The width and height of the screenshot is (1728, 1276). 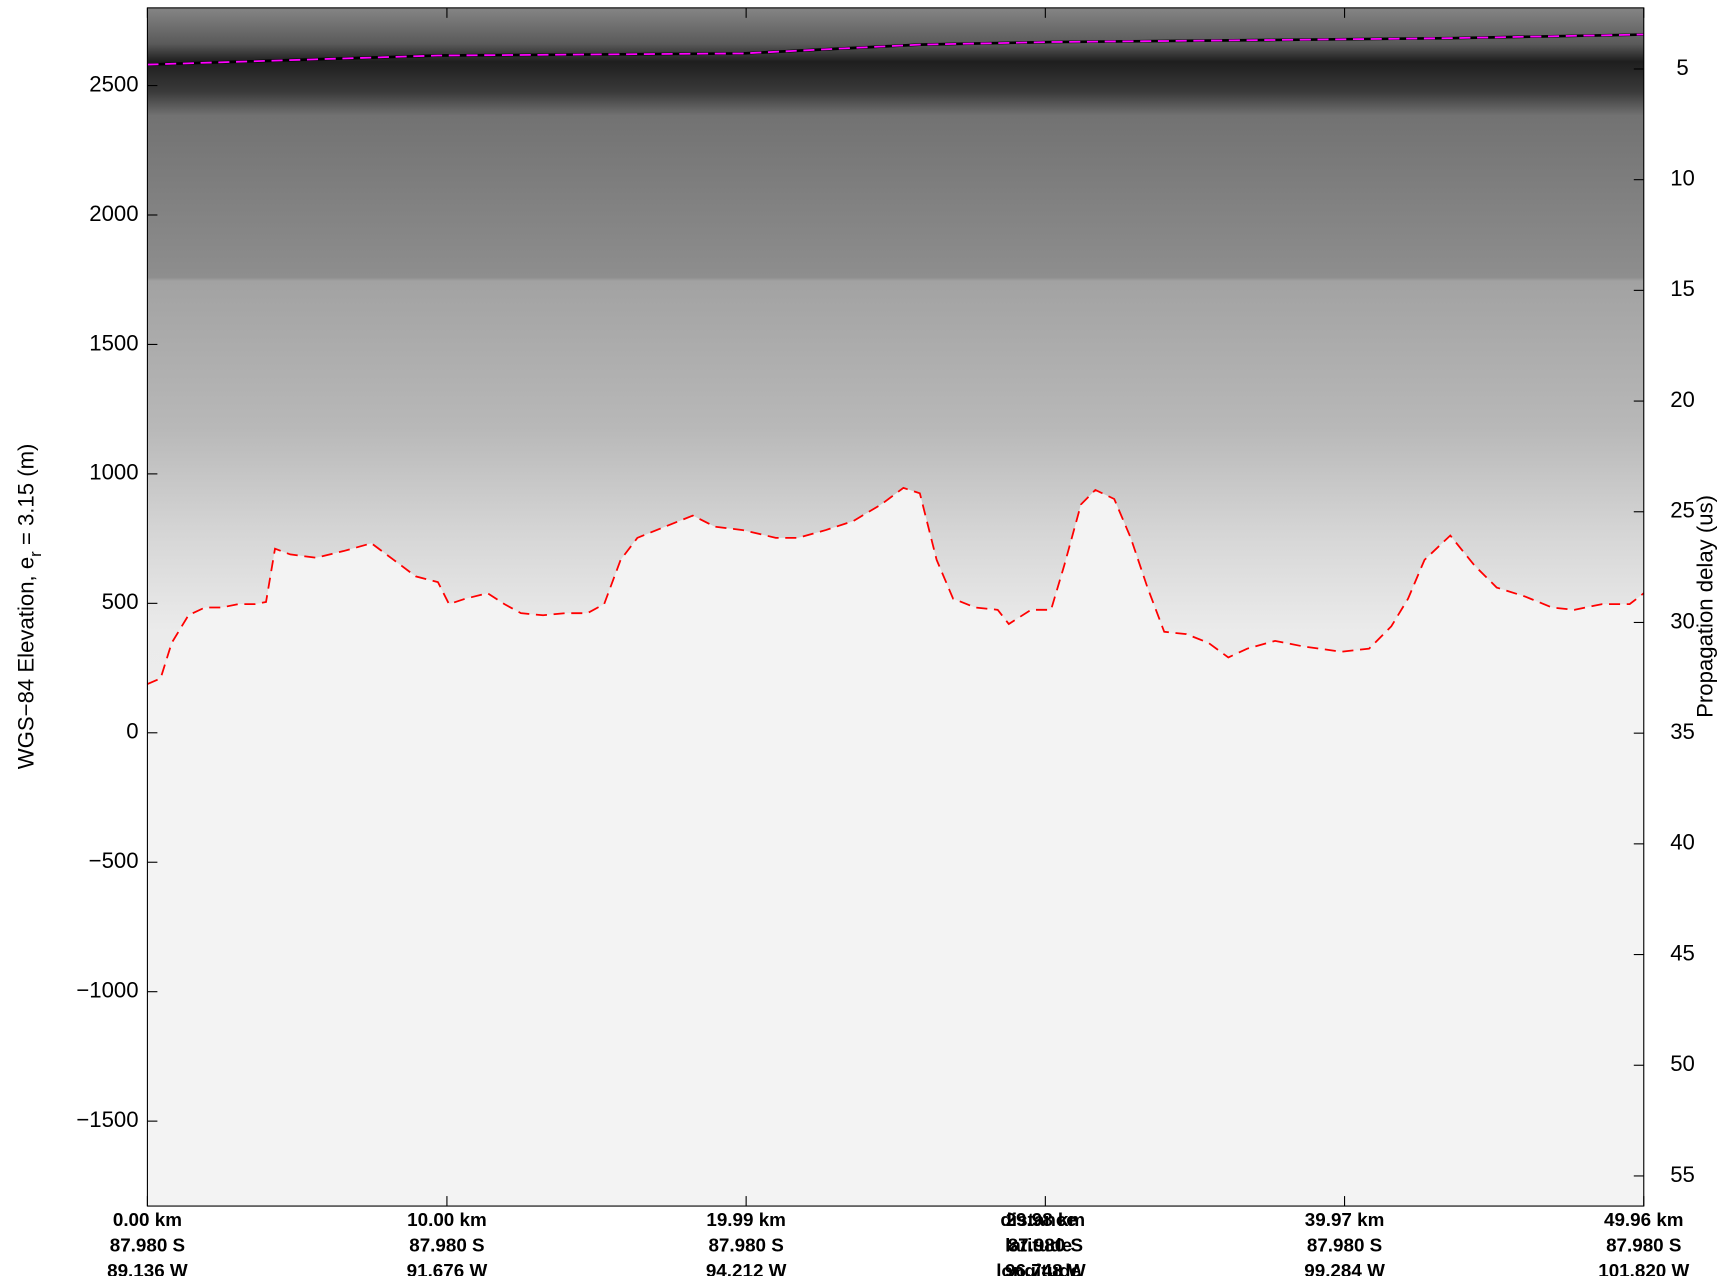 What do you see at coordinates (1682, 510) in the screenshot?
I see `y2-tick-label: 25` at bounding box center [1682, 510].